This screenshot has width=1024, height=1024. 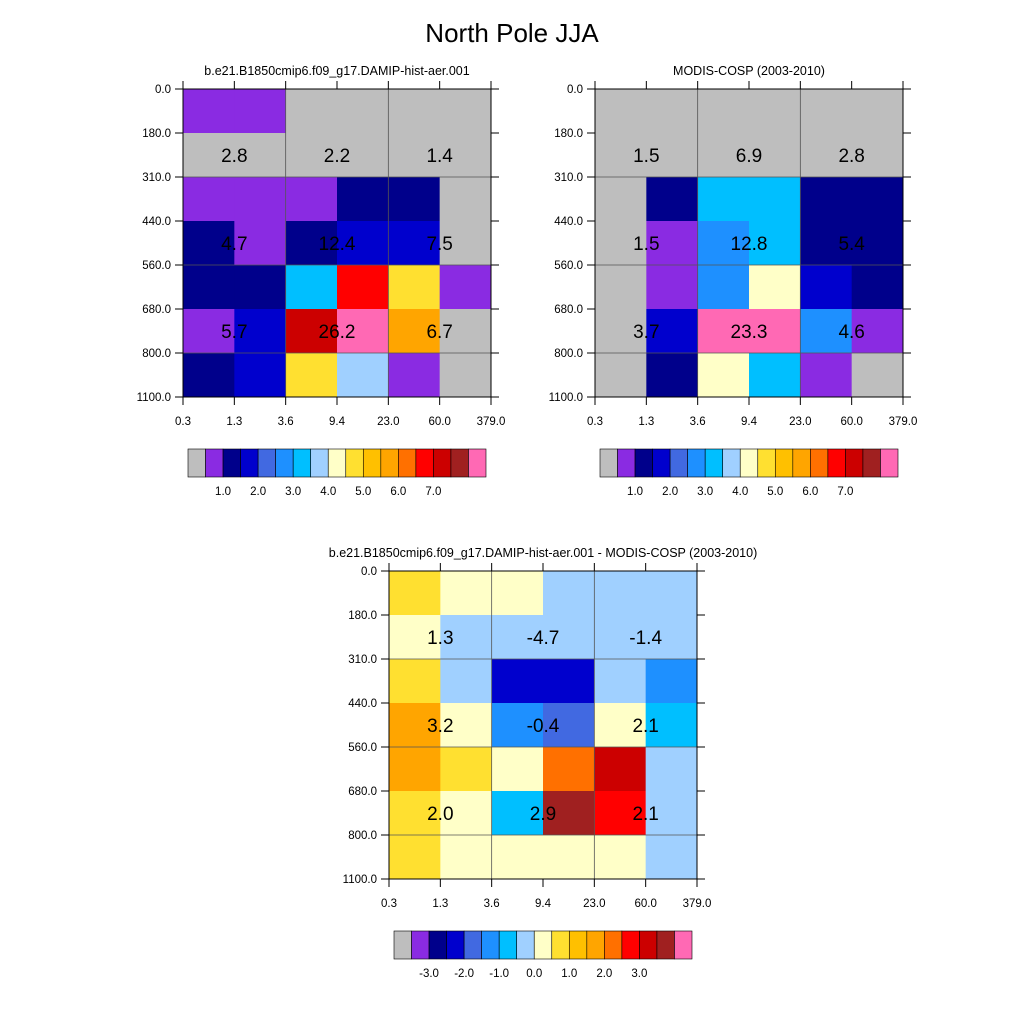 I want to click on cell-value-label: 12.4, so click(x=337, y=244).